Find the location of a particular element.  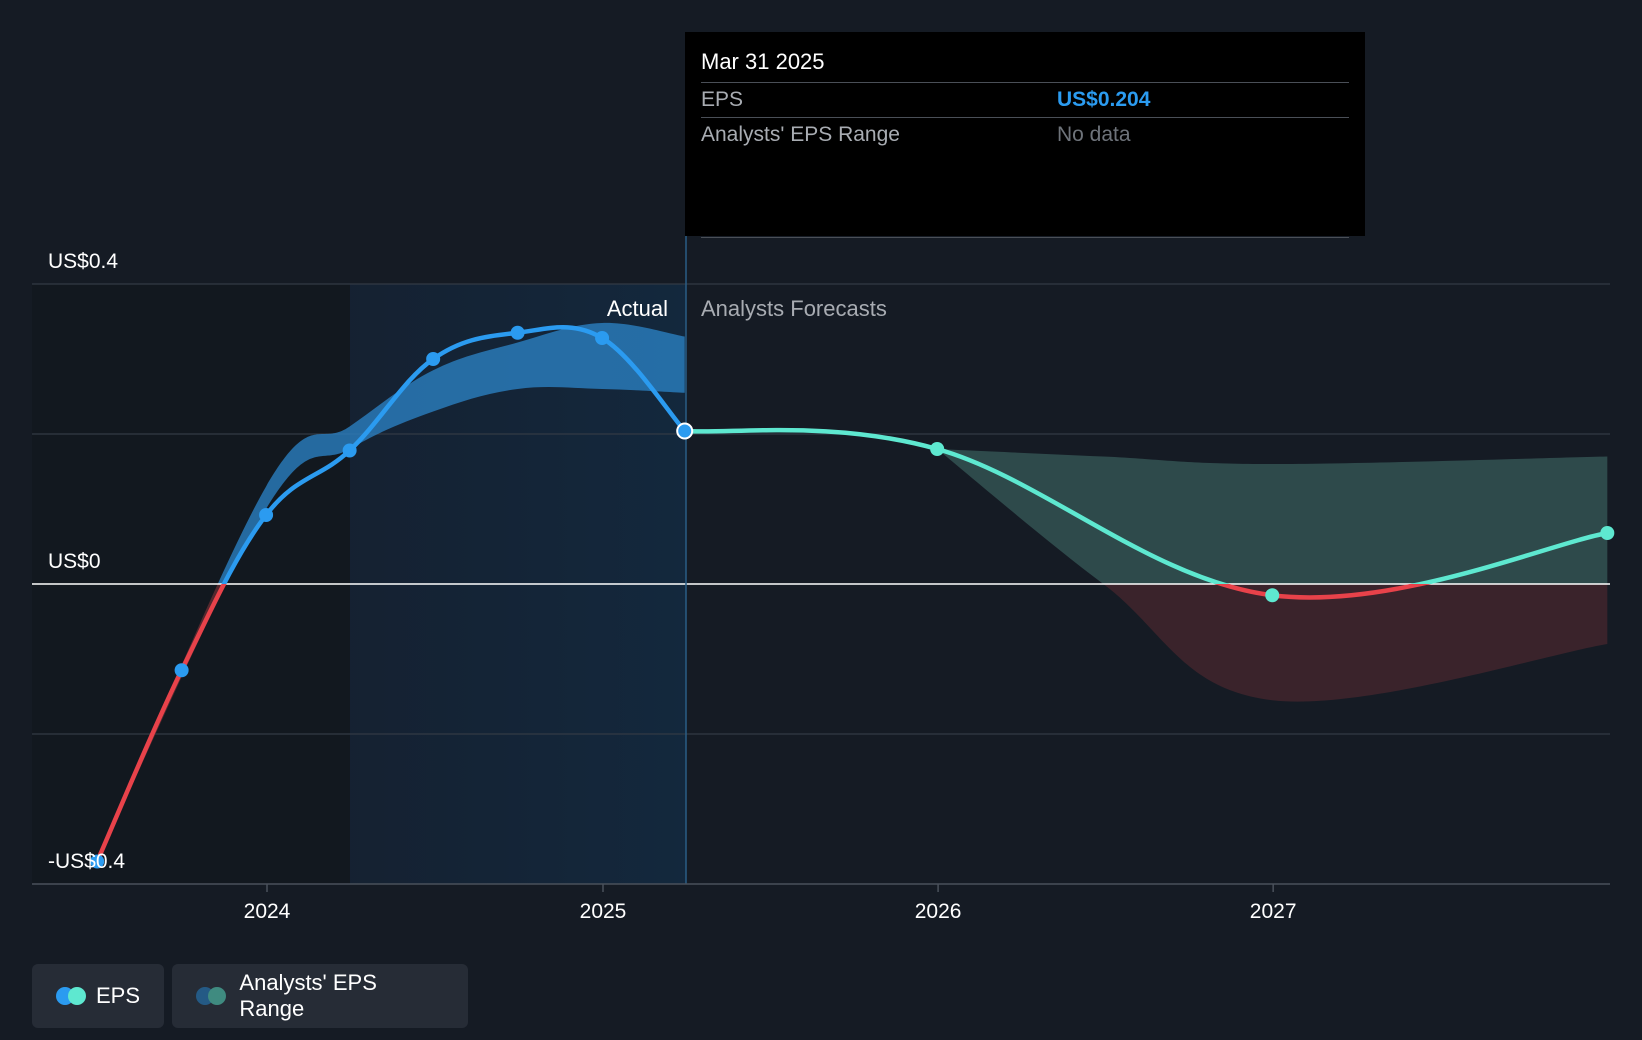

legend-item-eps-range: Analysts' EPS Range is located at coordinates (320, 996).